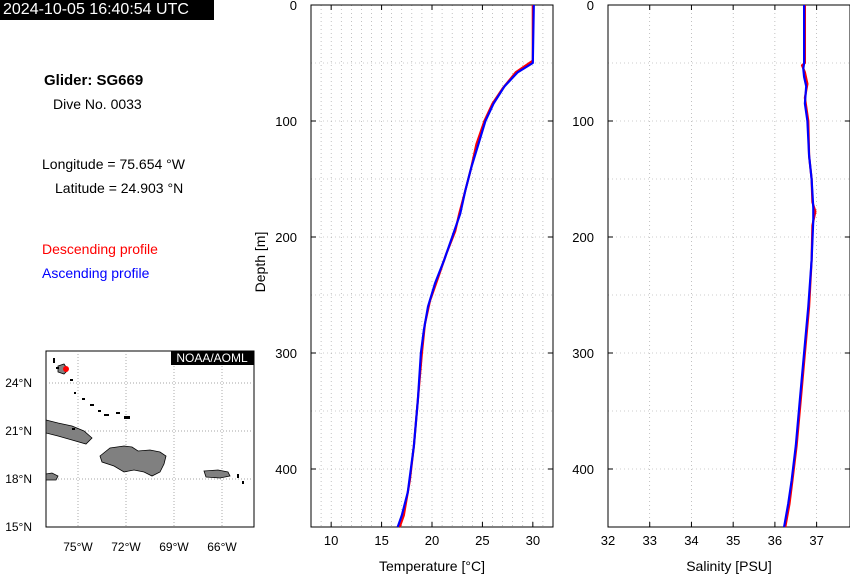  I want to click on longitude-readout: Longitude = 75.654 °W, so click(113, 164).